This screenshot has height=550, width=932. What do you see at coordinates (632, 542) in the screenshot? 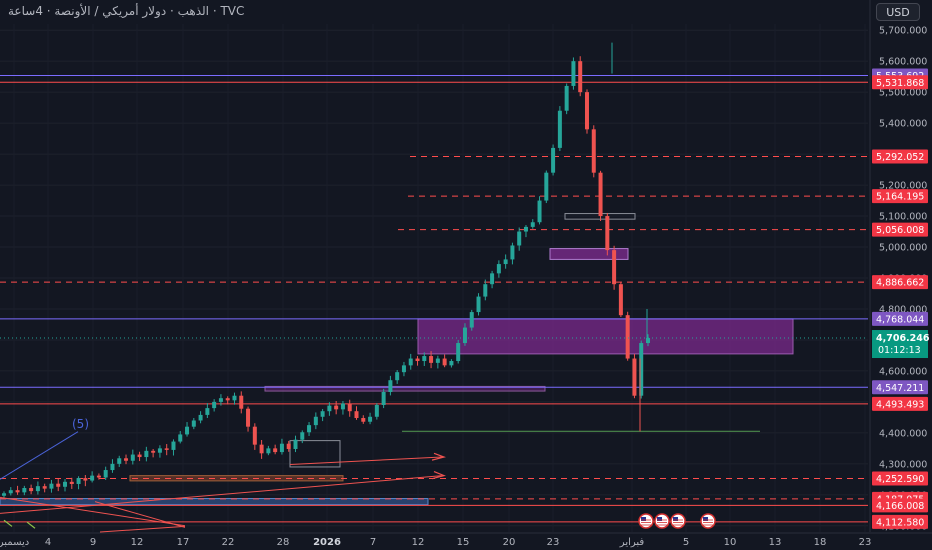
I see `x-tick-label: فبراير` at bounding box center [632, 542].